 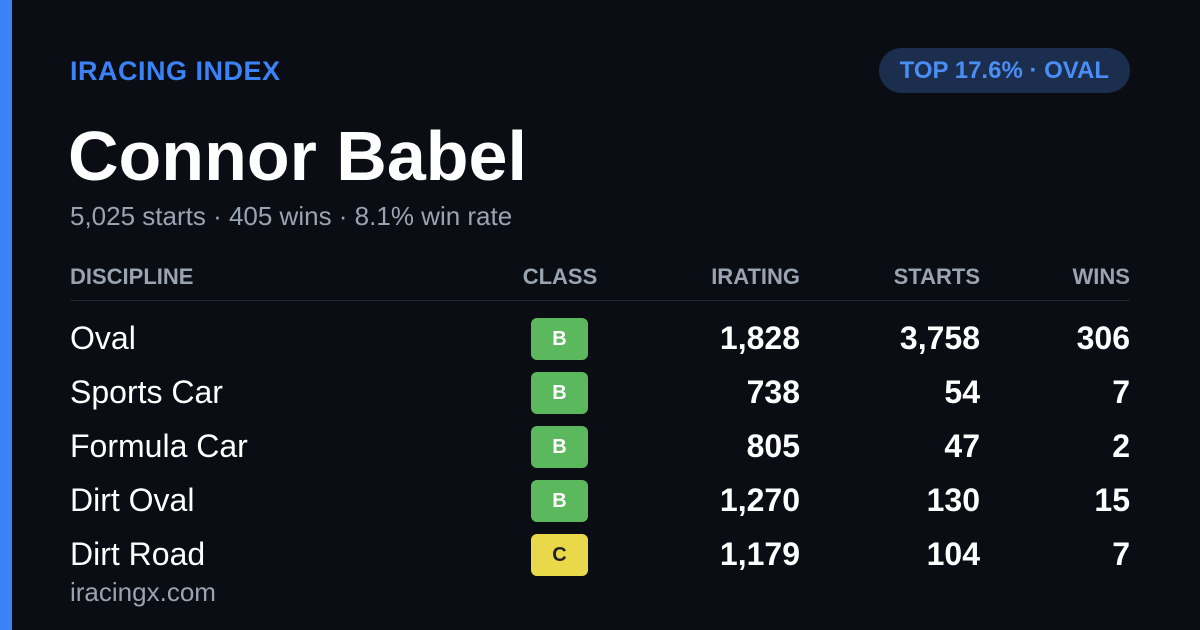 I want to click on header-rule, so click(x=600, y=300).